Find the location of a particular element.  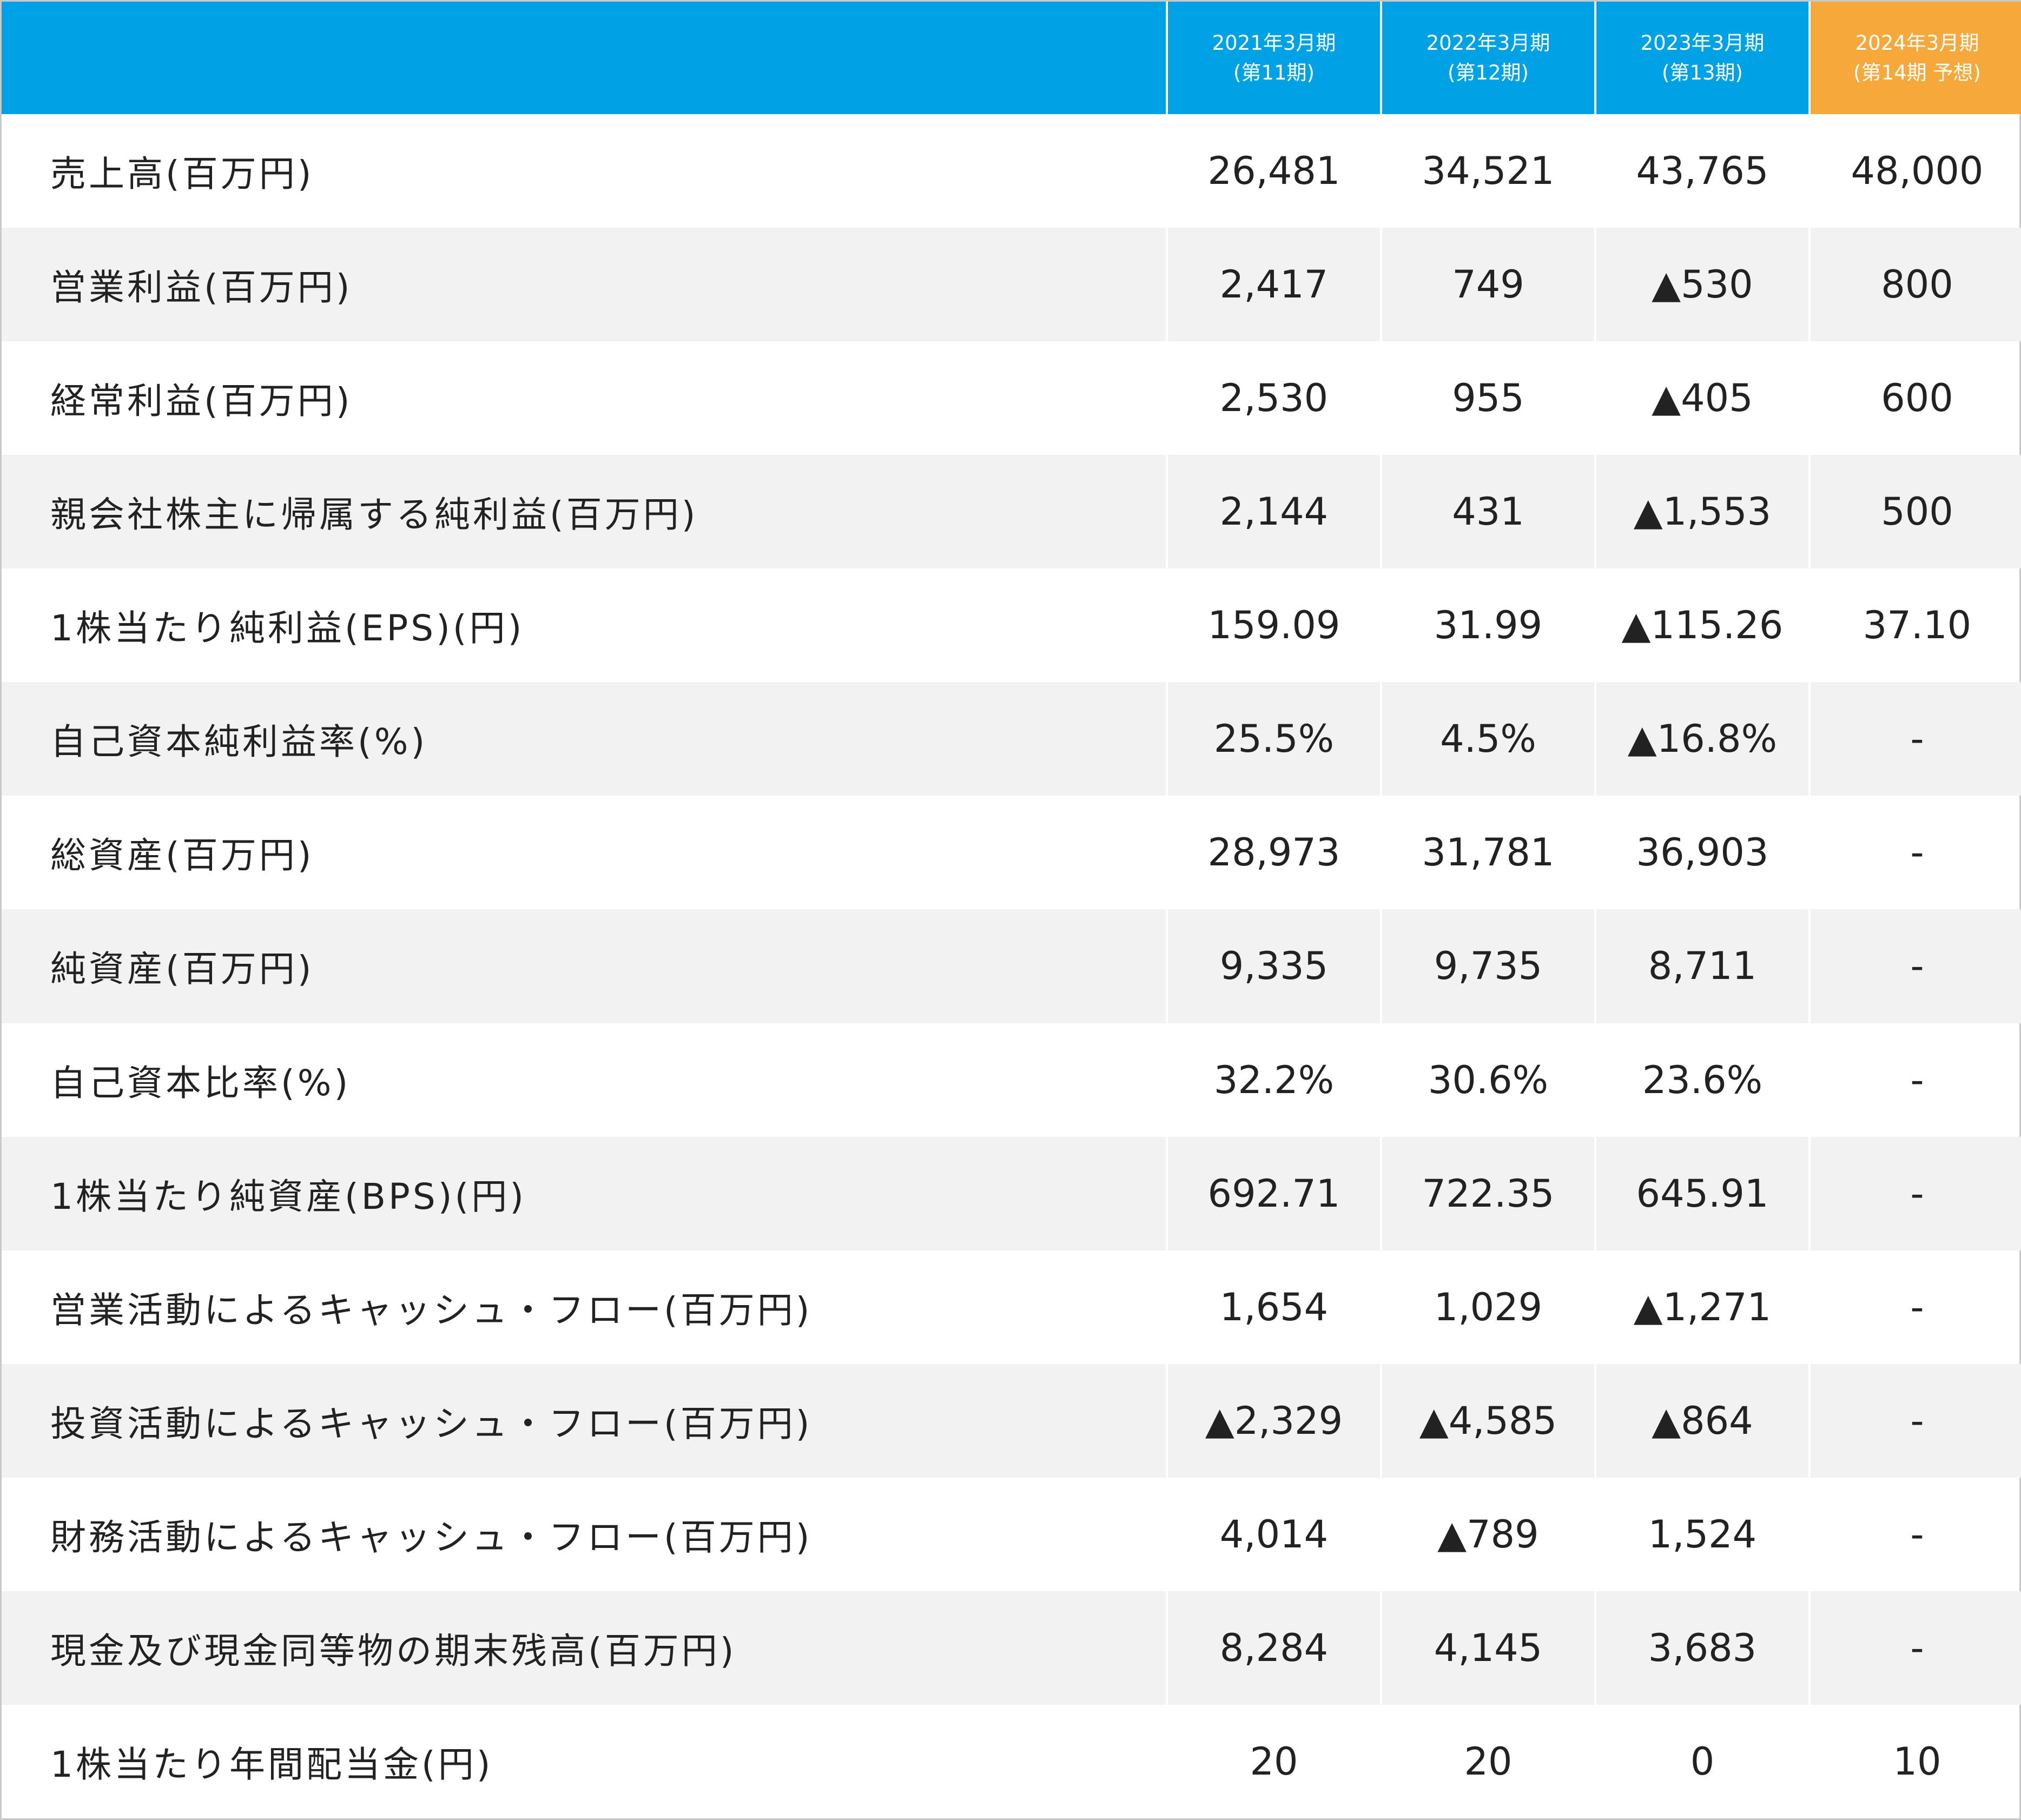

row-label: 総資産(百万円) is located at coordinates (182, 856).